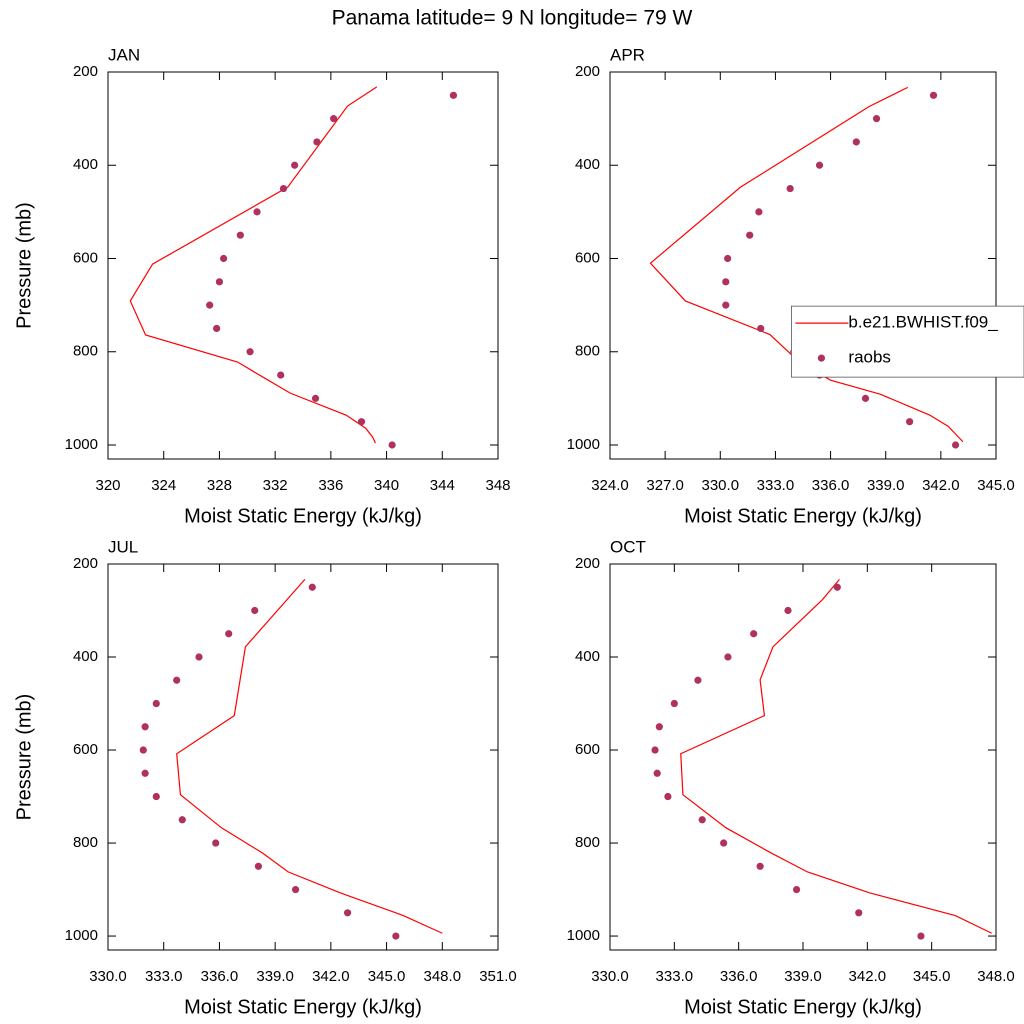 The width and height of the screenshot is (1024, 1024). Describe the element at coordinates (497, 485) in the screenshot. I see `x-tick-label: 348` at that location.